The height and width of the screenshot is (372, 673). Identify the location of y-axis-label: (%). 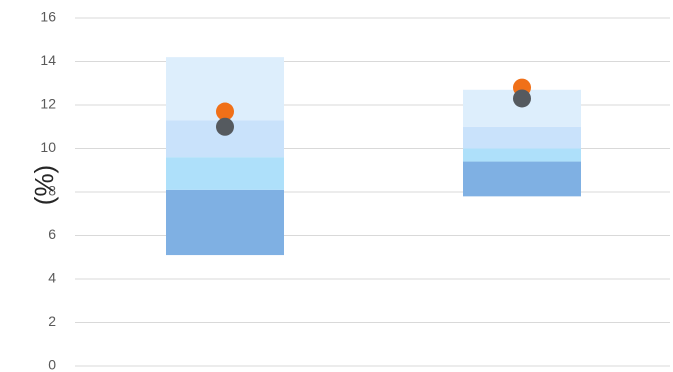
(44, 185).